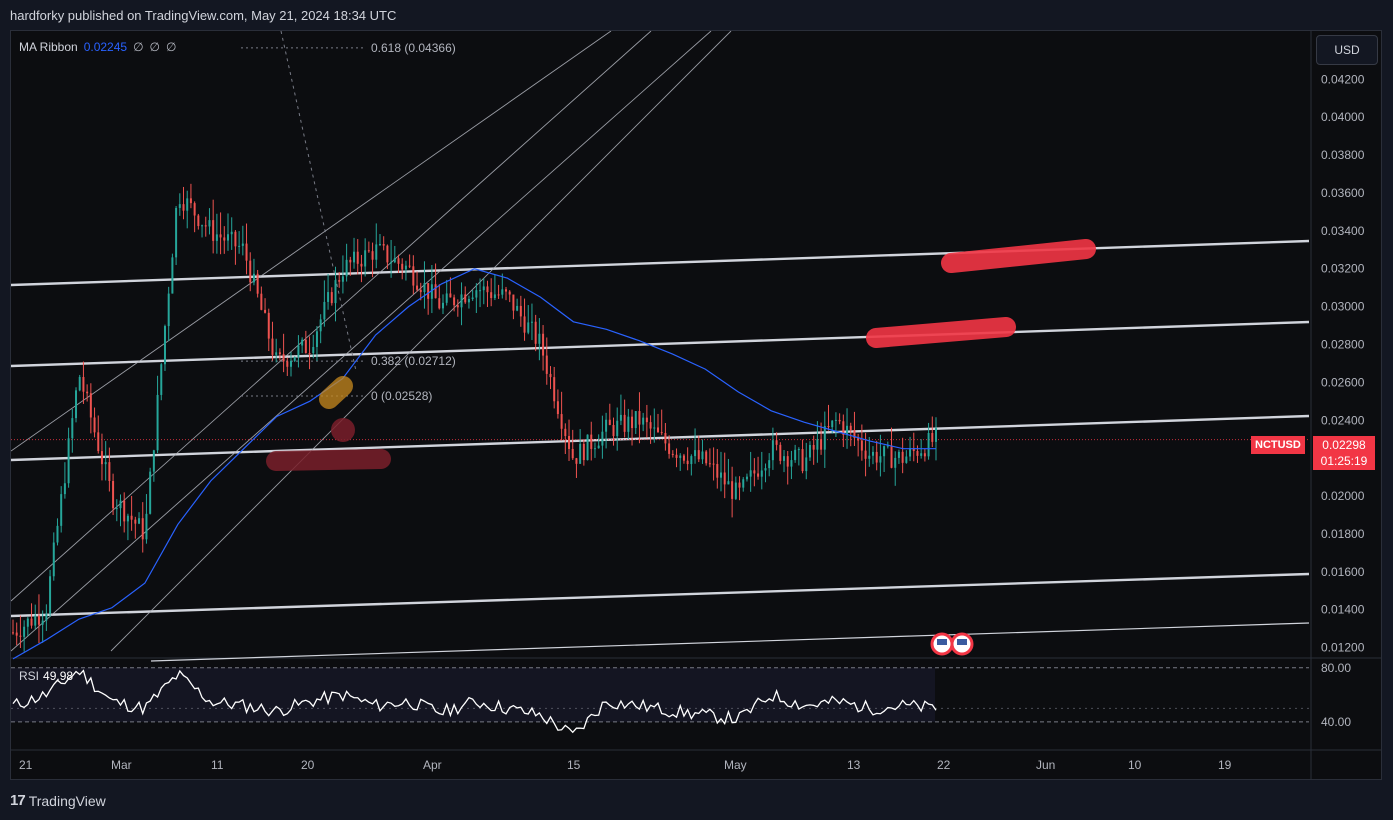  Describe the element at coordinates (401, 396) in the screenshot. I see `fib-level-label: 0 (0.02528)` at that location.